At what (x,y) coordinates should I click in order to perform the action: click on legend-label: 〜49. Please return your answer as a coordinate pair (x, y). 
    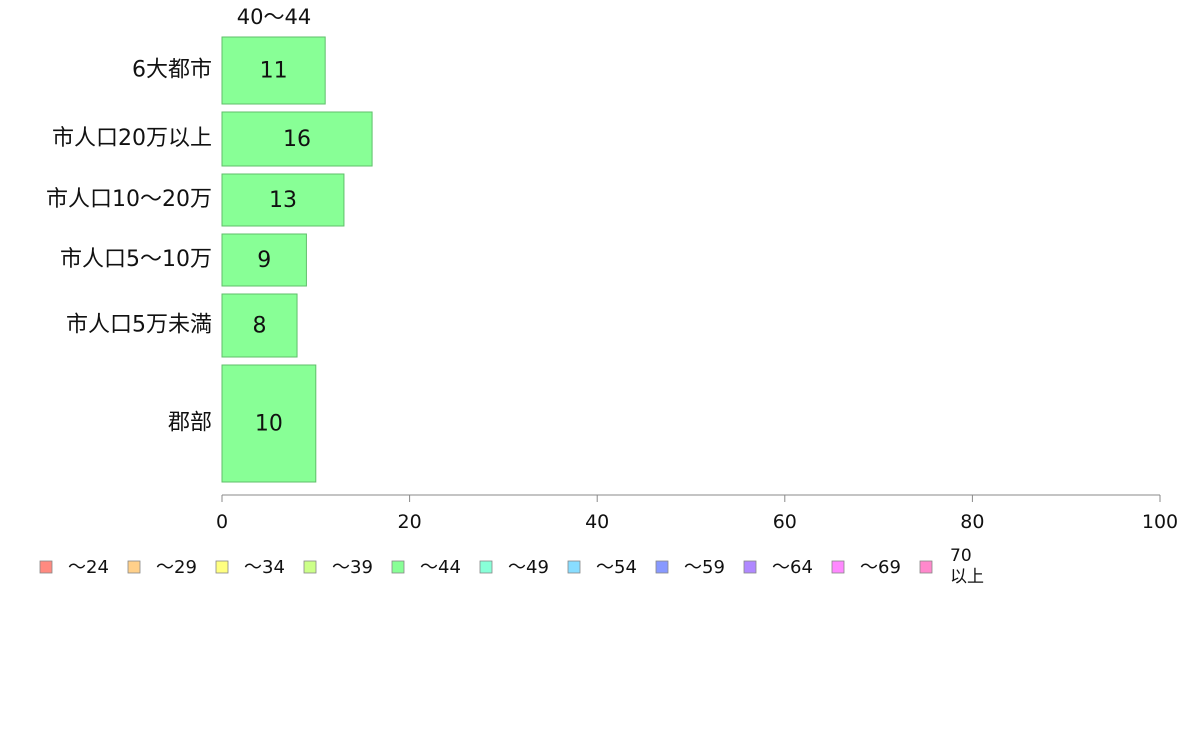
    Looking at the image, I should click on (528, 567).